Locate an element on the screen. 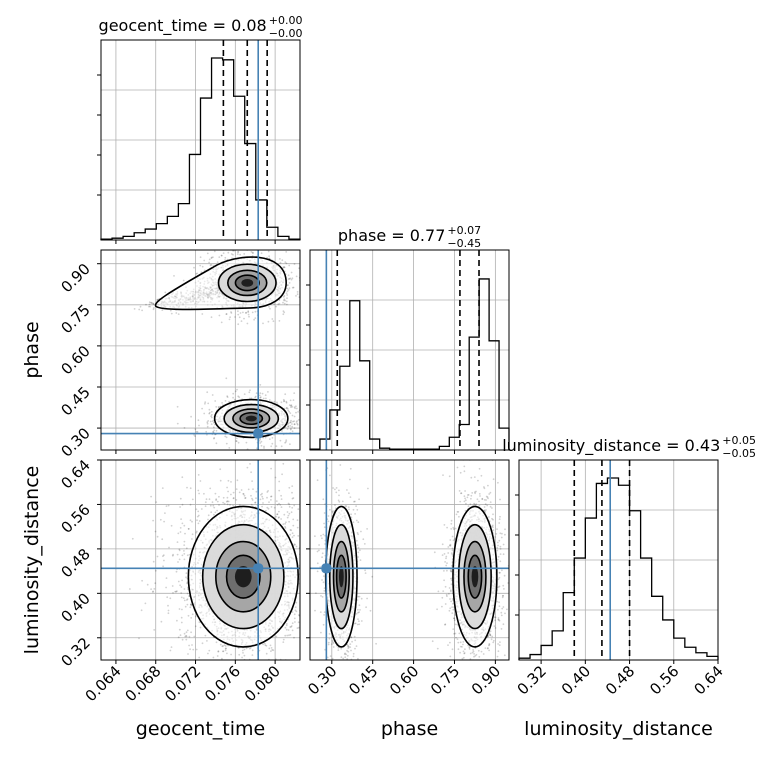 The image size is (760, 760). x-tick-label: 0.064 is located at coordinates (103, 683).